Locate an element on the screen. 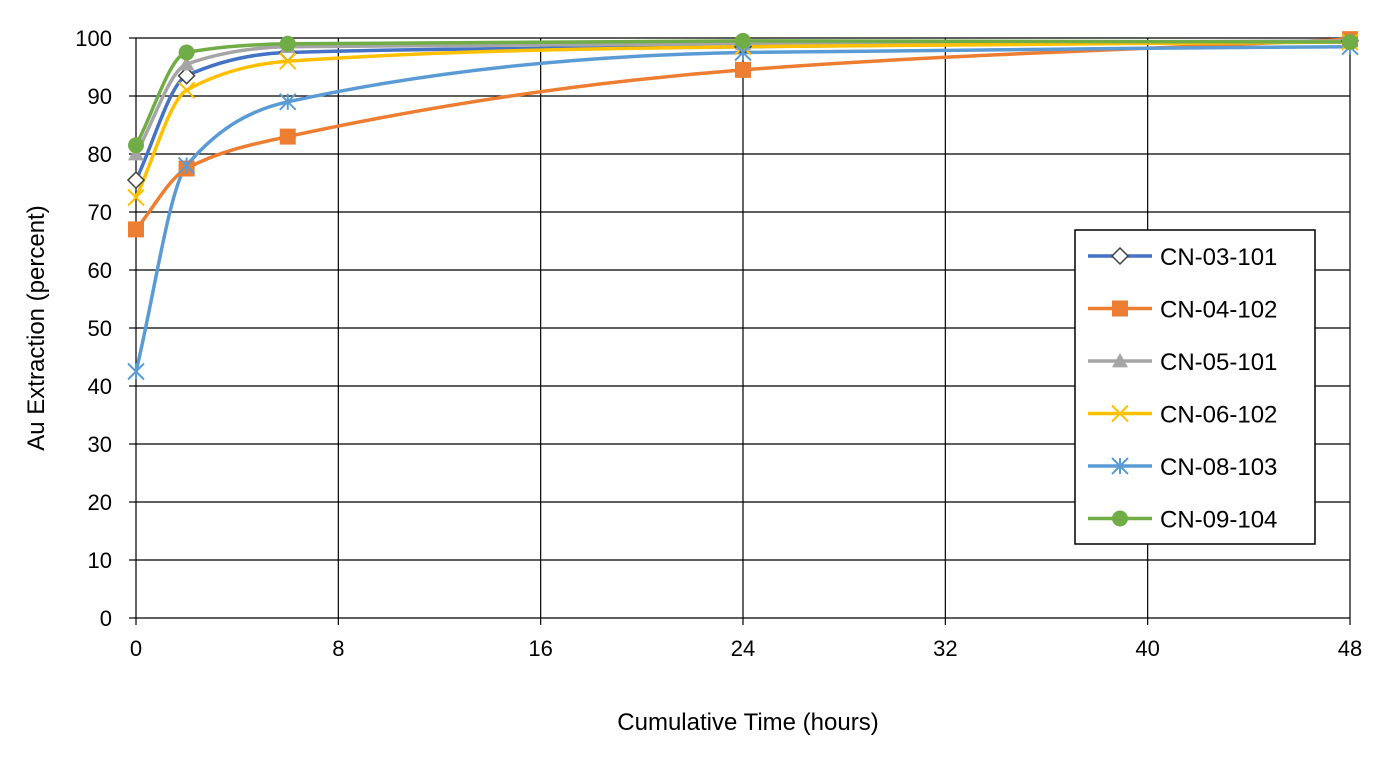 The height and width of the screenshot is (763, 1393). legend-label: CN-04-102 is located at coordinates (1218, 310).